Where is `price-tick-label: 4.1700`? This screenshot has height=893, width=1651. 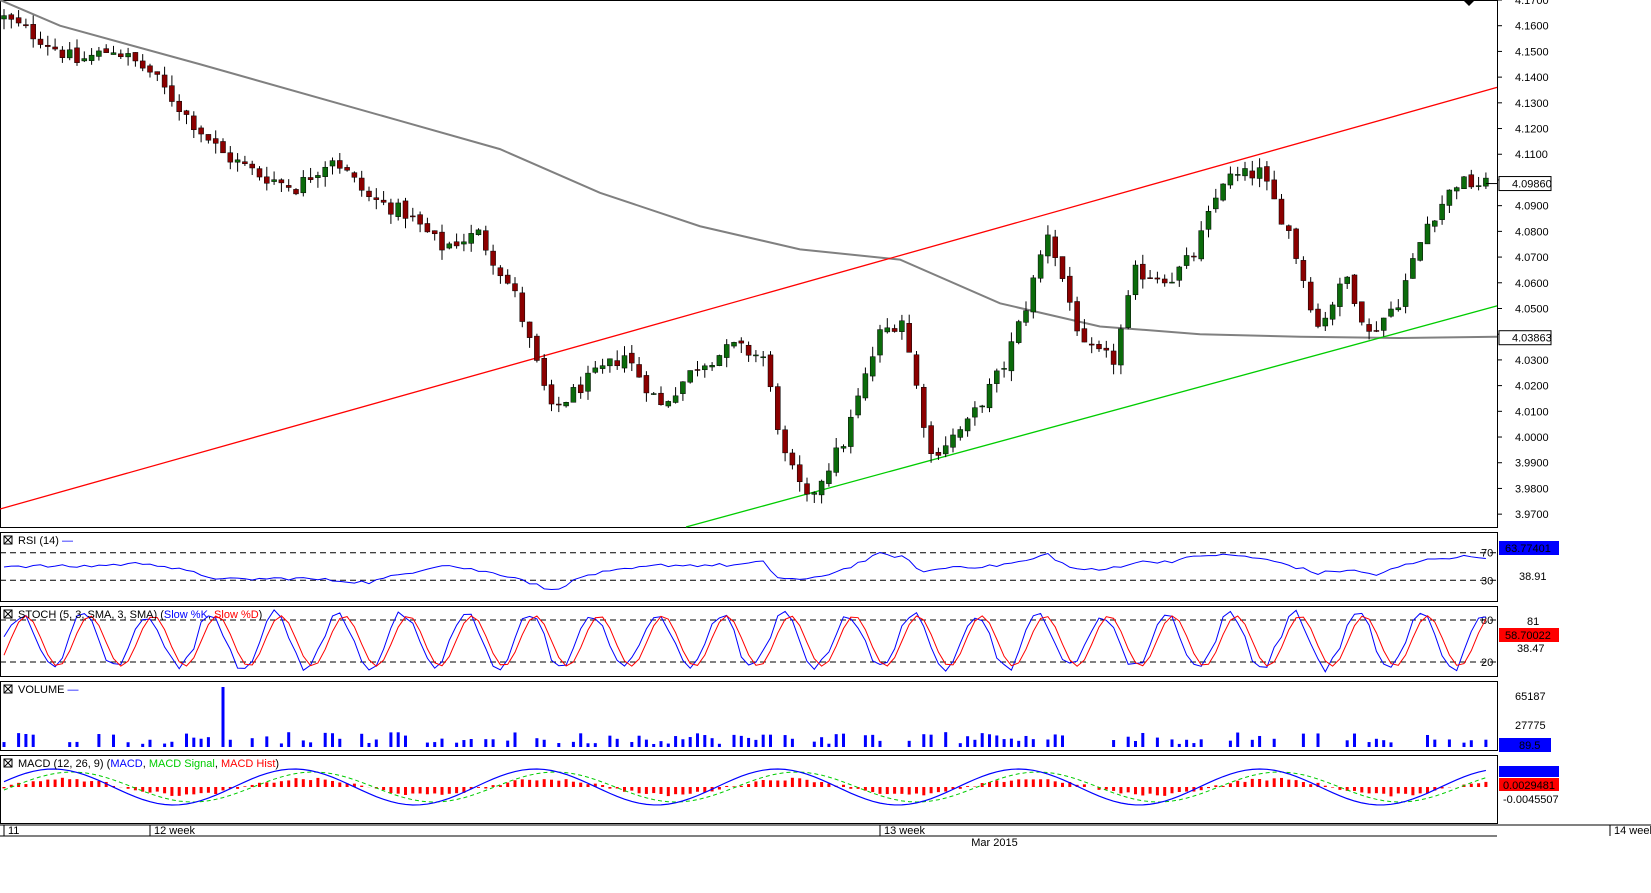
price-tick-label: 4.1700 is located at coordinates (1532, 3).